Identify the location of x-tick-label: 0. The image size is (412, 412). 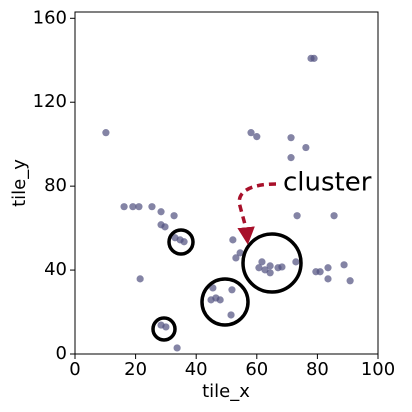
(74, 369).